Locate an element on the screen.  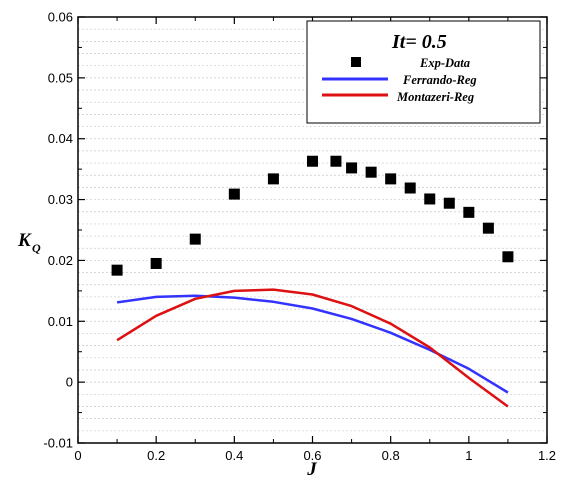
x-tick-label: 0 is located at coordinates (77, 455).